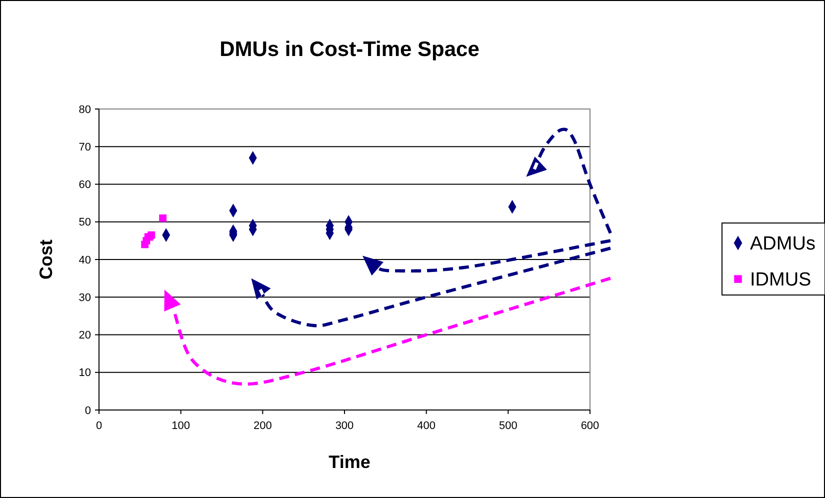 This screenshot has height=498, width=825. What do you see at coordinates (783, 244) in the screenshot?
I see `legend-label: ADMUs` at bounding box center [783, 244].